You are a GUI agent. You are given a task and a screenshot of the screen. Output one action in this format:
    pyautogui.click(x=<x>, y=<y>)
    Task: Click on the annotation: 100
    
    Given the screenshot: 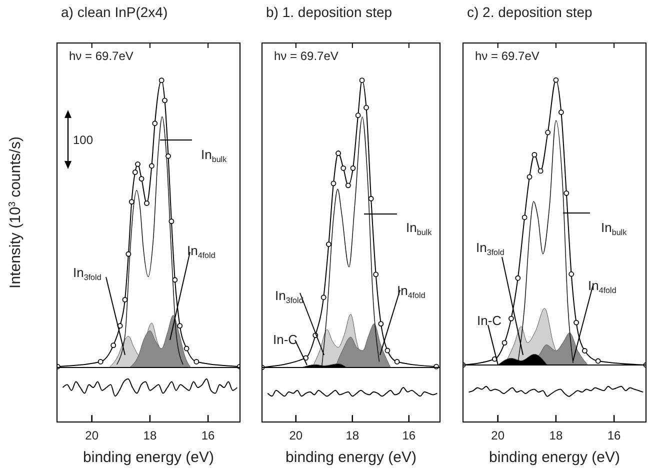 What is the action you would take?
    pyautogui.click(x=83, y=140)
    